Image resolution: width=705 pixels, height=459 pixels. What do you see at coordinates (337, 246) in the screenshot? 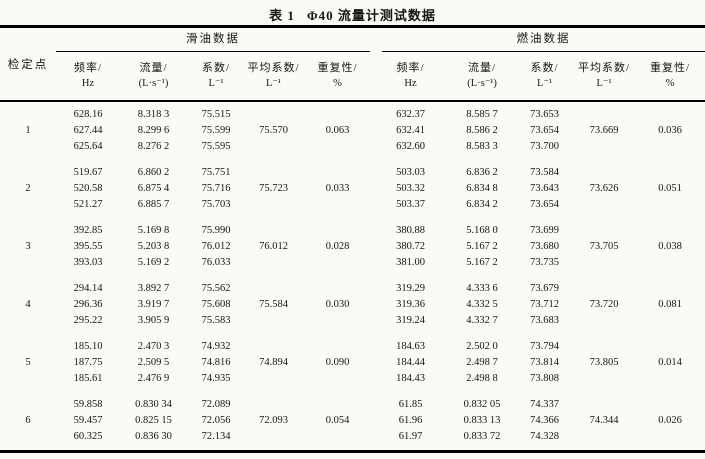
I see `cell-lube-rep: 0.028` at bounding box center [337, 246].